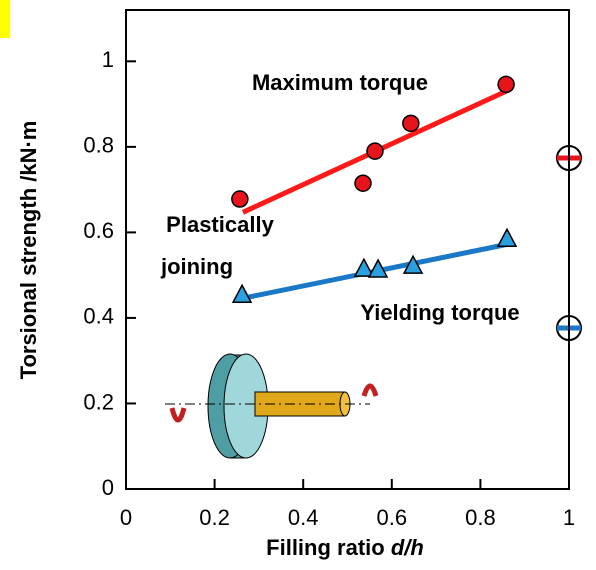 The width and height of the screenshot is (596, 570). I want to click on annotation: joining, so click(196, 266).